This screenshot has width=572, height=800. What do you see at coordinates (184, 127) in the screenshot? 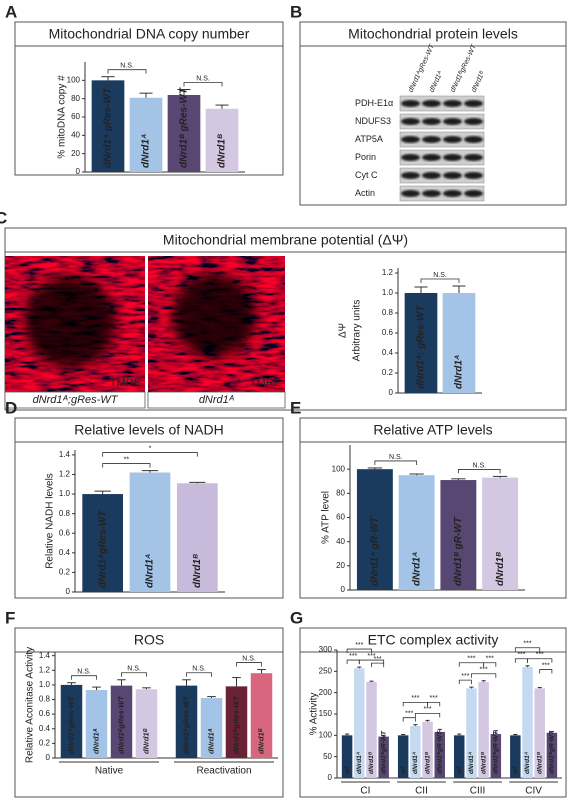
I see `bar-label: dNrd1ᴮ gRes-WT` at bounding box center [184, 127].